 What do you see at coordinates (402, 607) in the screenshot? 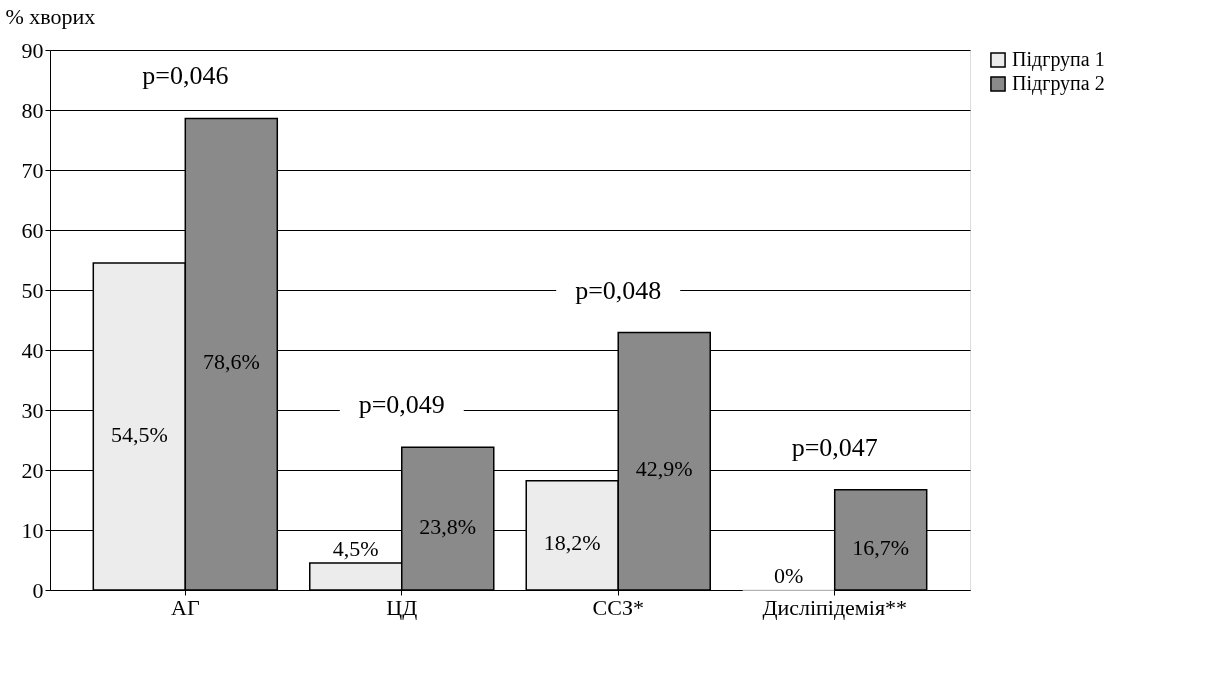
I see `x-tick-label: ЦД` at bounding box center [402, 607].